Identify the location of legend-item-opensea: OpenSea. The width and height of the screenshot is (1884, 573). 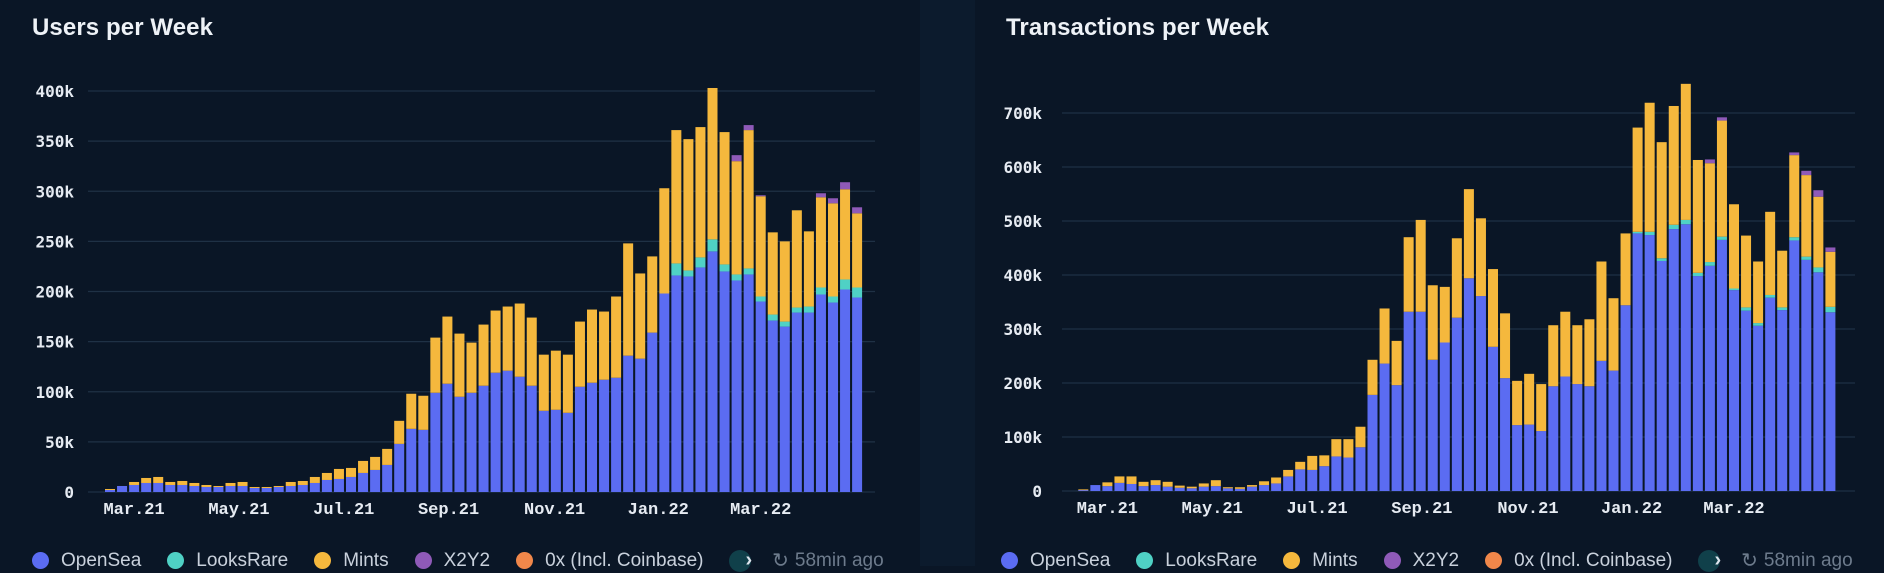
(1055, 561).